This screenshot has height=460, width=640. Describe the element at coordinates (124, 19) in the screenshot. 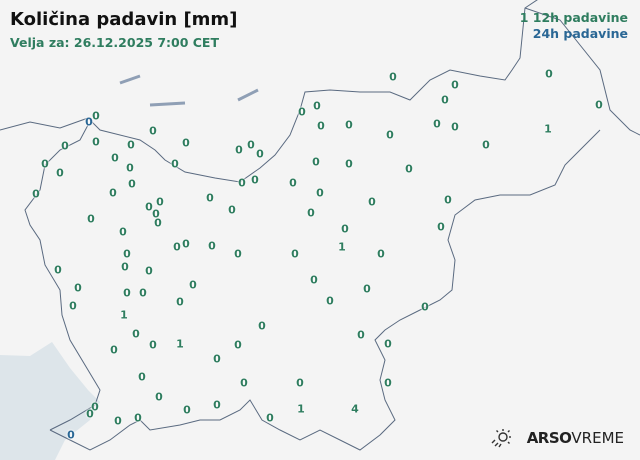

I see `map-title: Količina padavin [mm]` at that location.